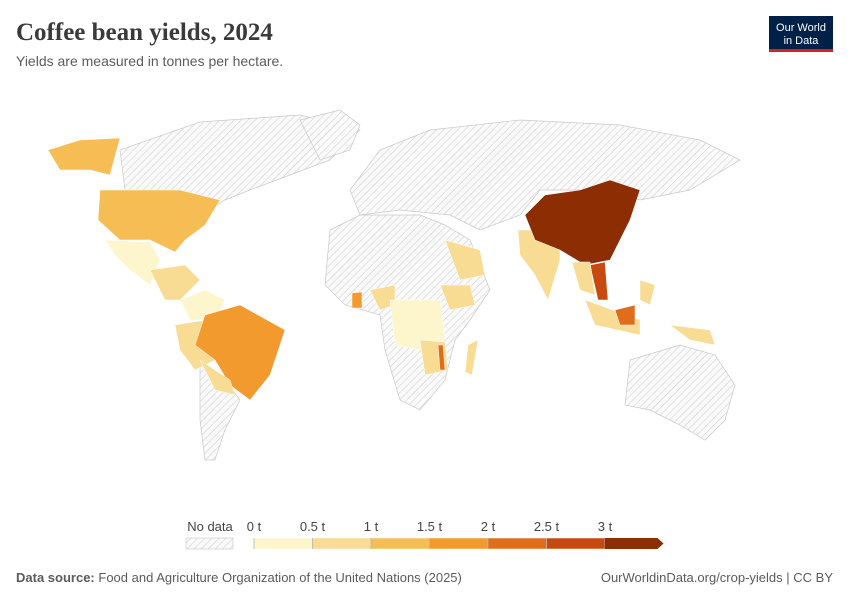 The image size is (850, 600). I want to click on legend-tick-label: 0.5 t, so click(313, 526).